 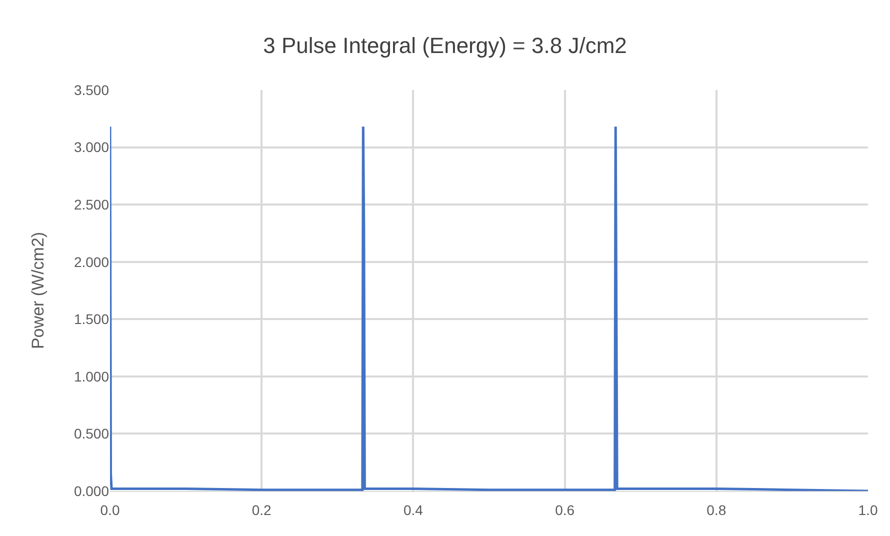 I want to click on x-tick-label: 1.0, so click(x=868, y=510).